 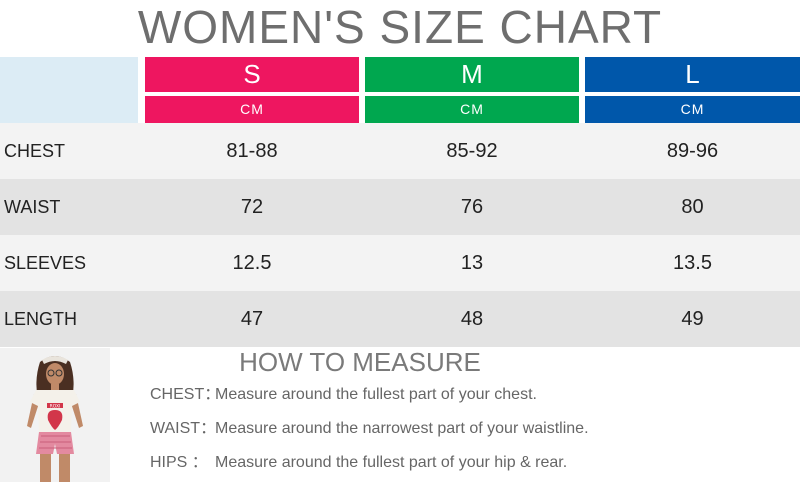 I want to click on cell-value: 48, so click(x=472, y=319).